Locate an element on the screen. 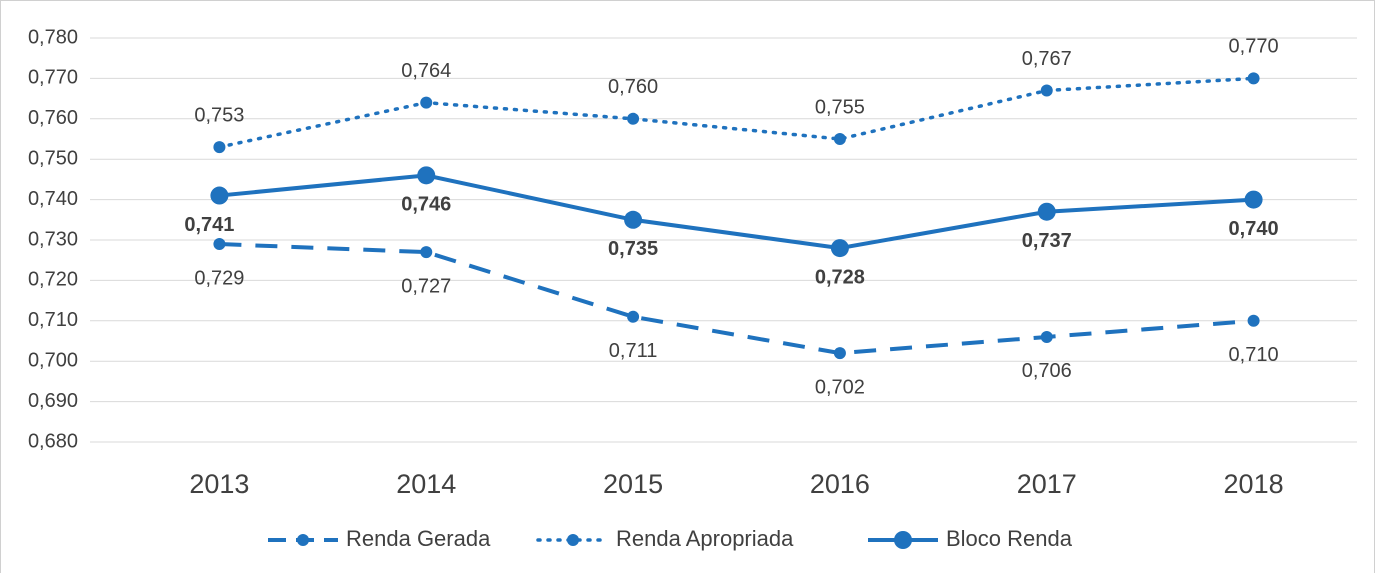  data-label: 0,711 is located at coordinates (633, 351).